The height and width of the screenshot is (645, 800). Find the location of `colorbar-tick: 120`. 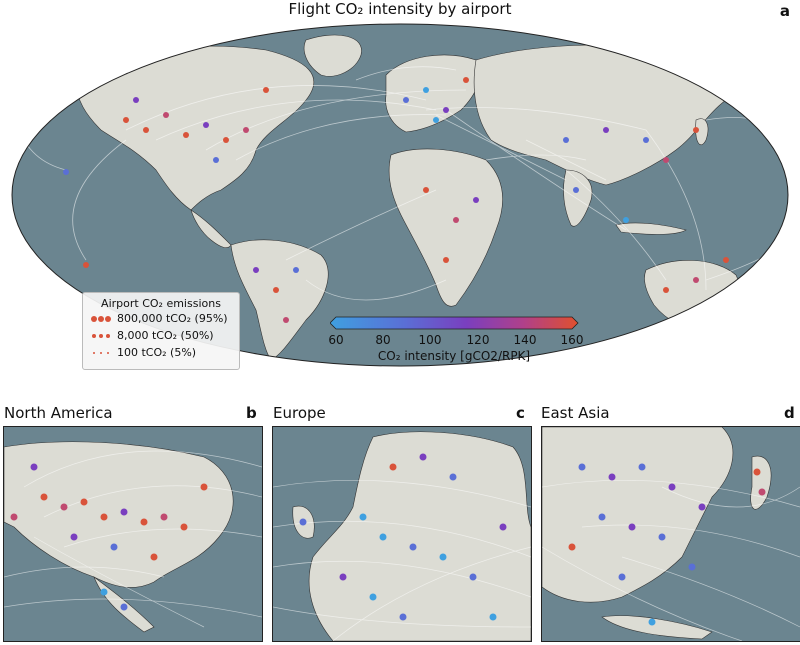

colorbar-tick: 120 is located at coordinates (478, 340).